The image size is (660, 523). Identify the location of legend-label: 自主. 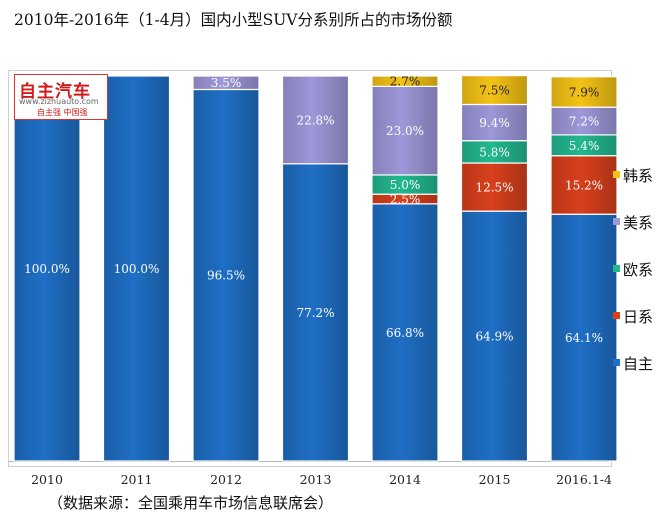
(638, 364).